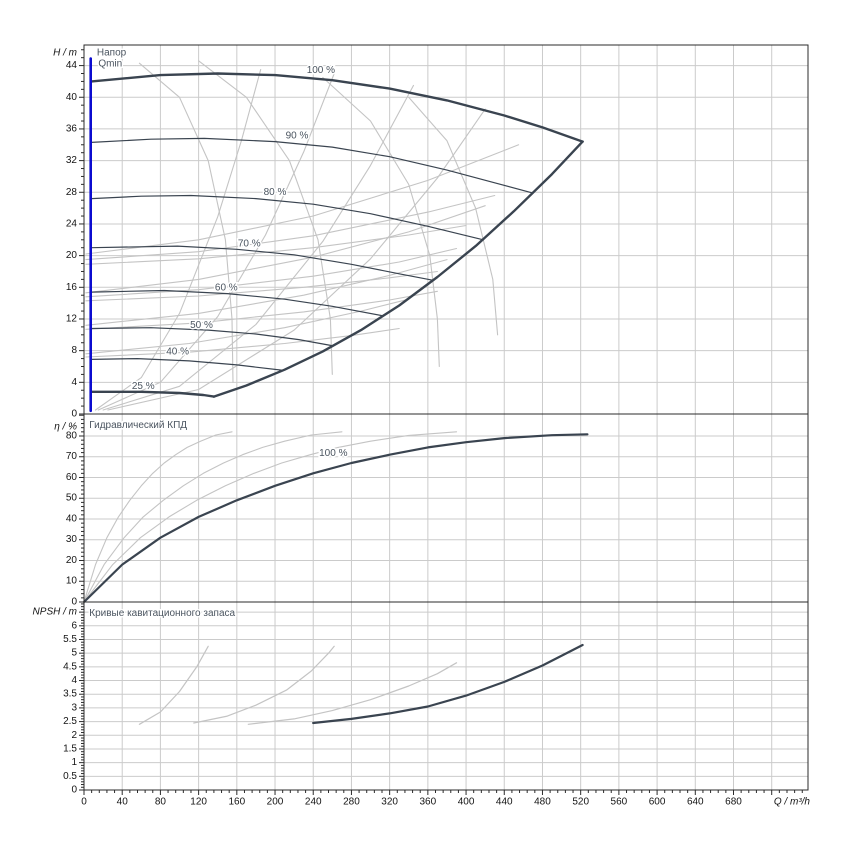  What do you see at coordinates (657, 802) in the screenshot?
I see `x-tick-label: 600` at bounding box center [657, 802].